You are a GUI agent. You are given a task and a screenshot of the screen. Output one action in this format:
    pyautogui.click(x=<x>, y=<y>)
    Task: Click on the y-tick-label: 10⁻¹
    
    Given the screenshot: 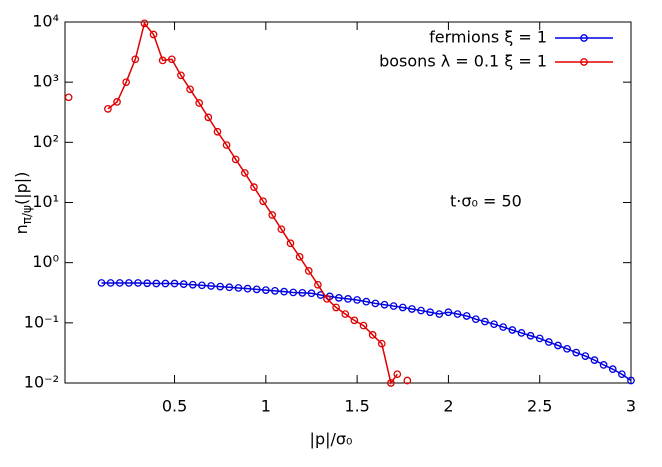 What is the action you would take?
    pyautogui.click(x=41, y=321)
    